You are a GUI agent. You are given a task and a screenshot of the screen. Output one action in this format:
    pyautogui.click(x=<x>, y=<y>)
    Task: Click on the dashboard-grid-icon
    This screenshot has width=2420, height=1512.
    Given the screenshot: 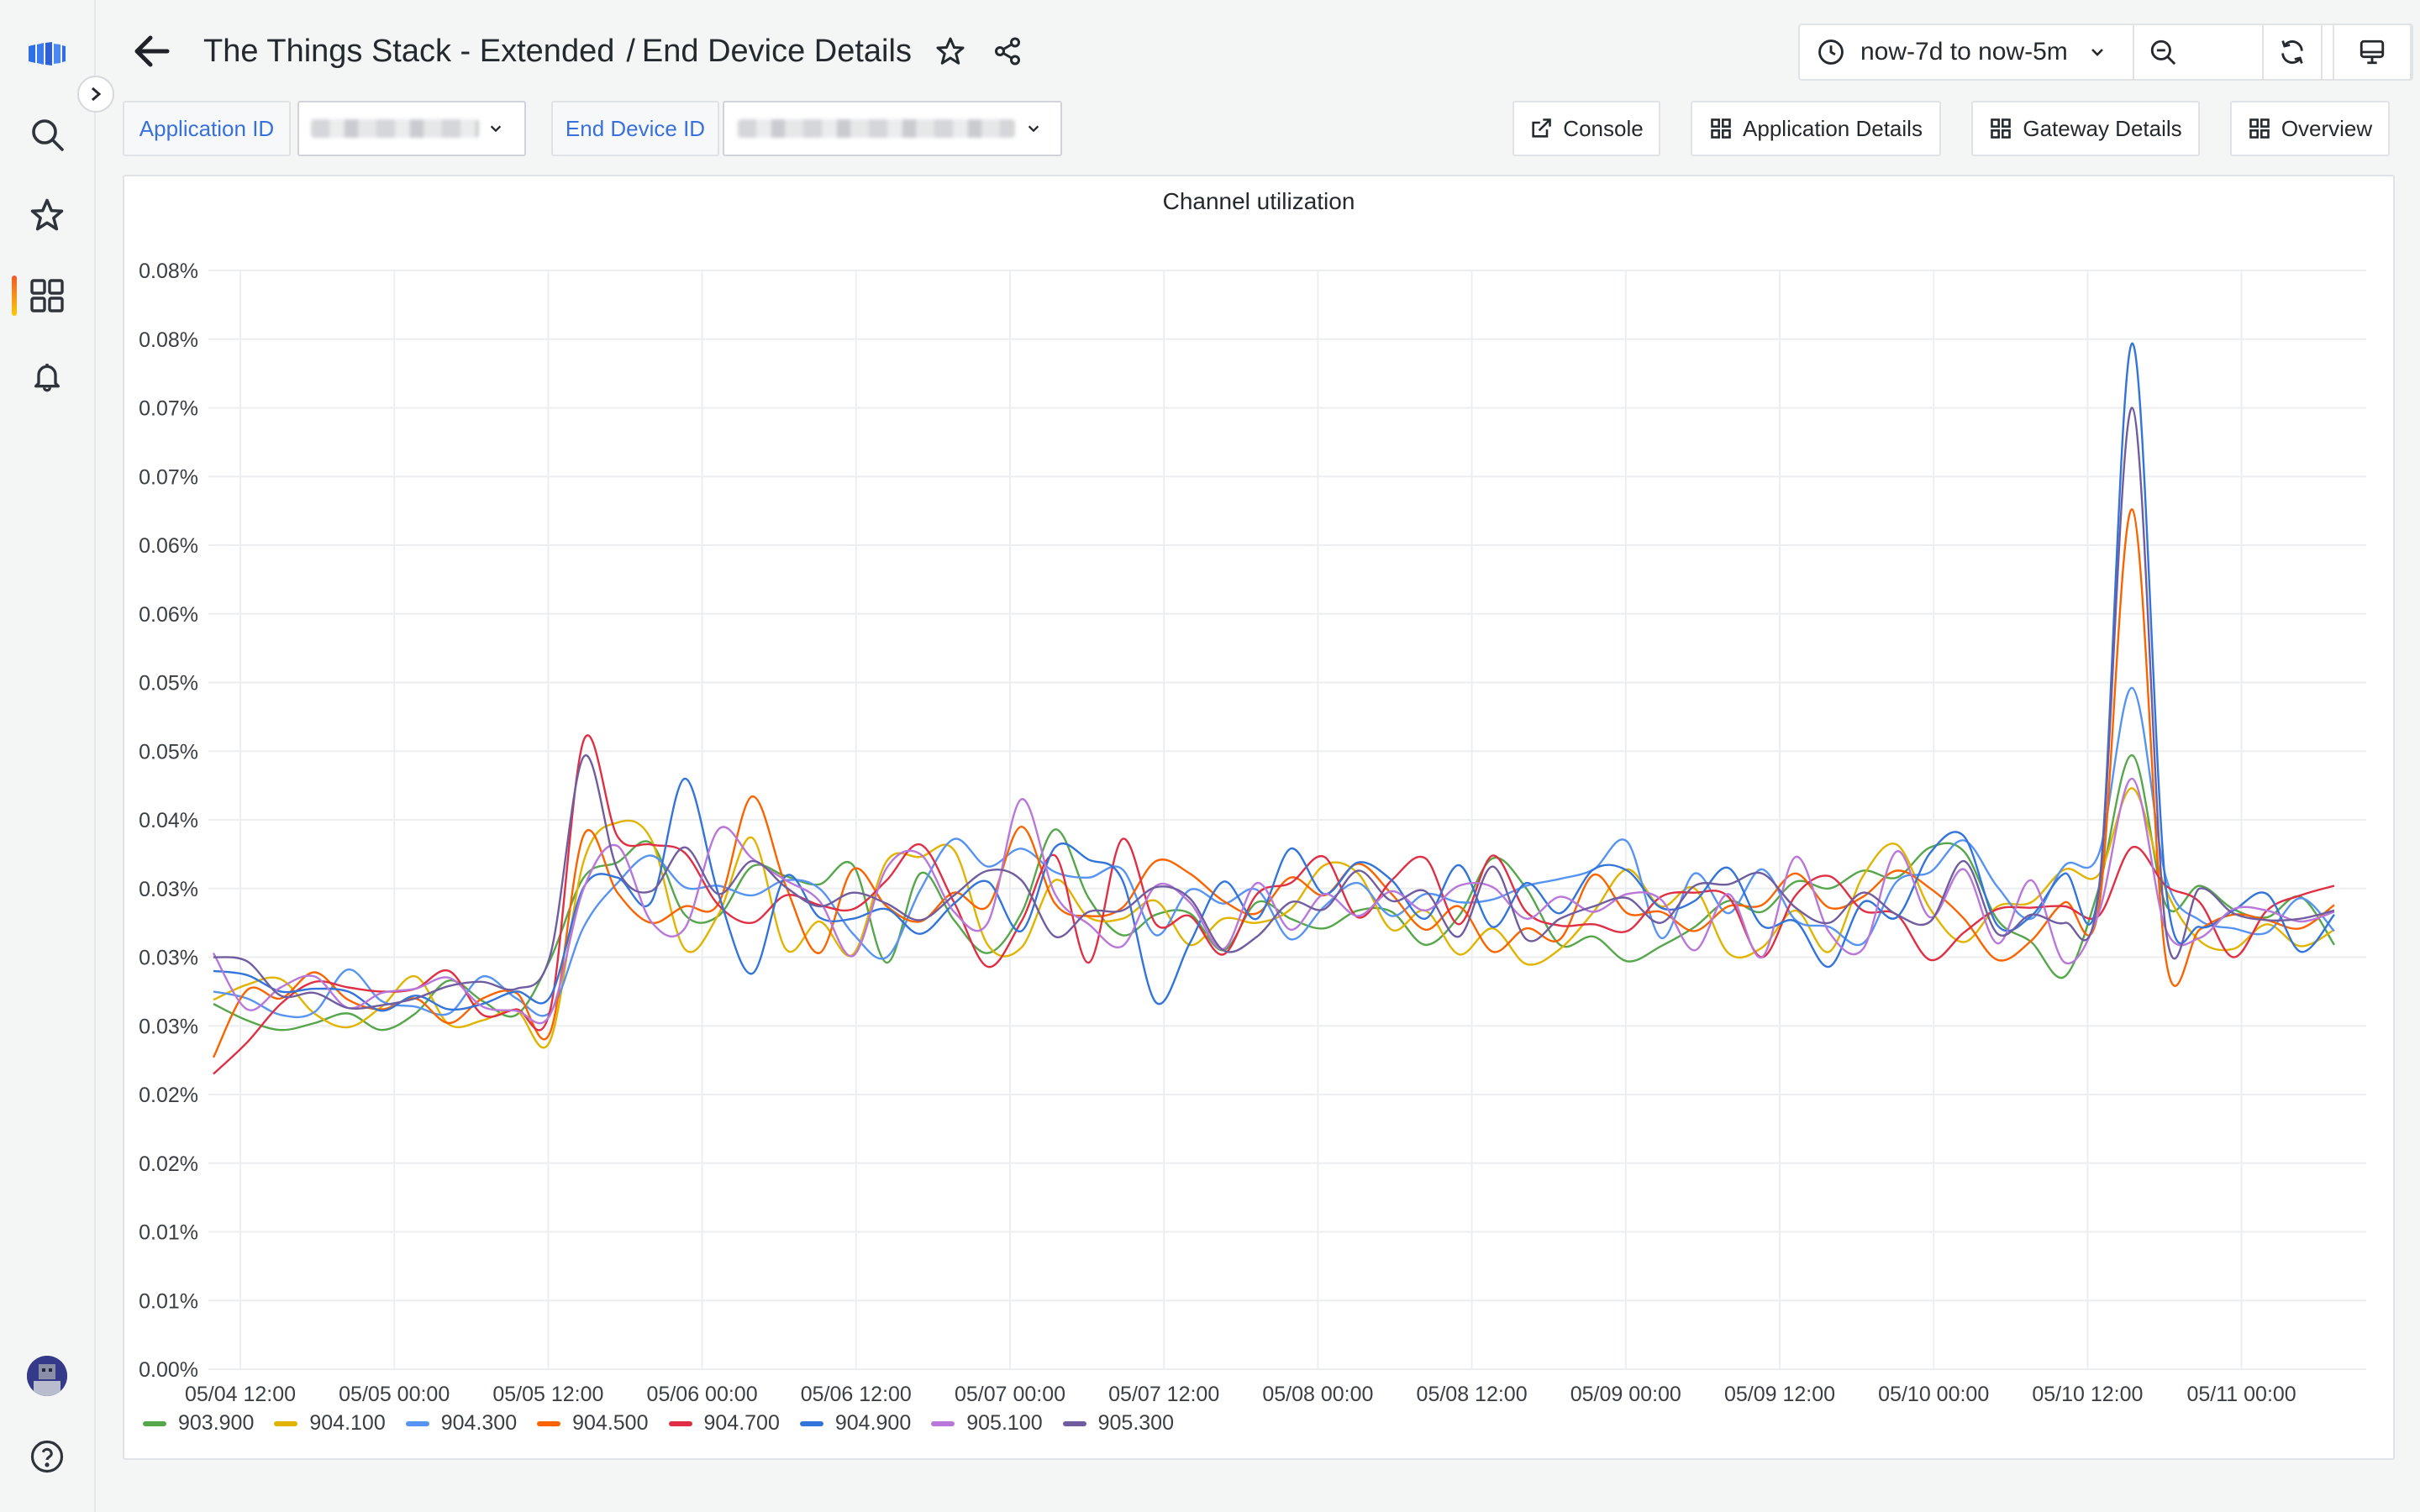 What is the action you would take?
    pyautogui.click(x=2001, y=128)
    